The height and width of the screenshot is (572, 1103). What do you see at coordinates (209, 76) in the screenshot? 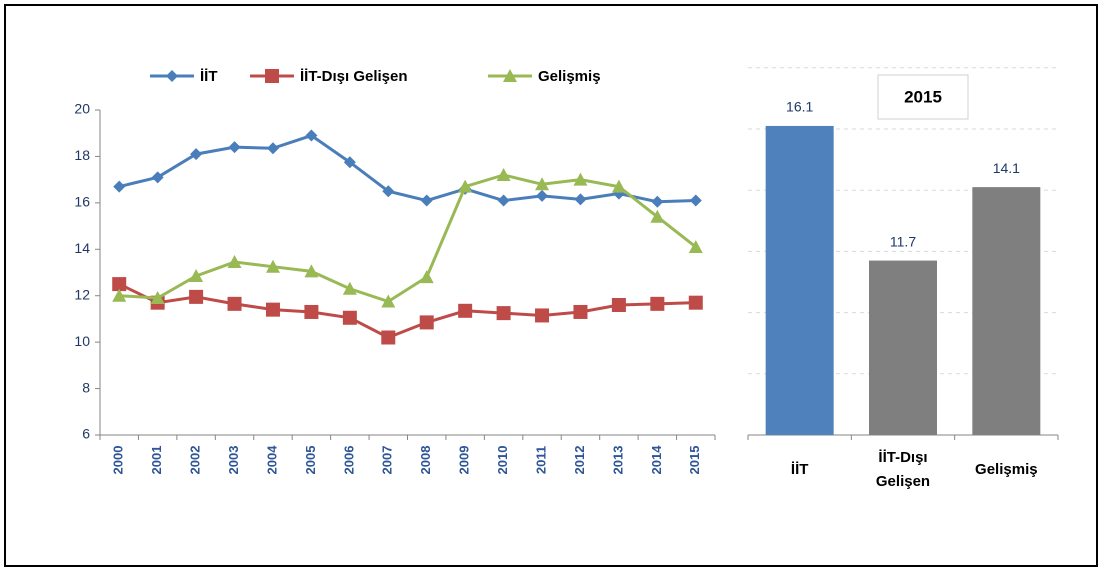
I see `legend-label: İİT` at bounding box center [209, 76].